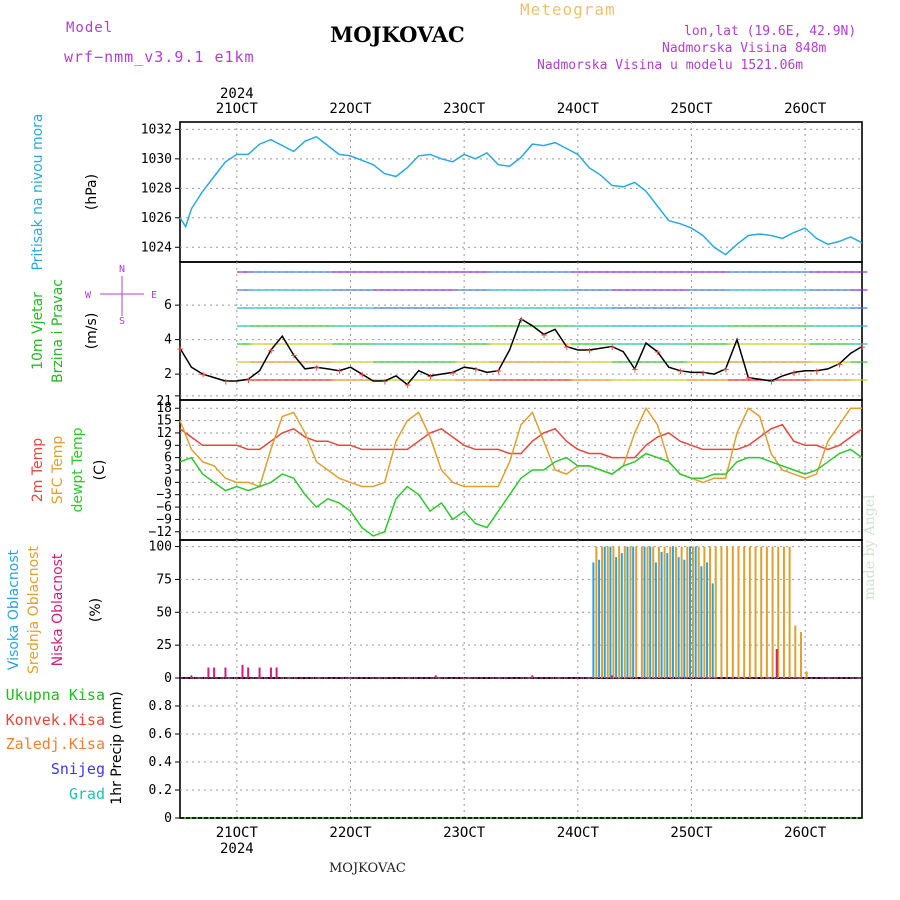  Describe the element at coordinates (464, 833) in the screenshot. I see `date-label-bottom: 23OCT` at that location.